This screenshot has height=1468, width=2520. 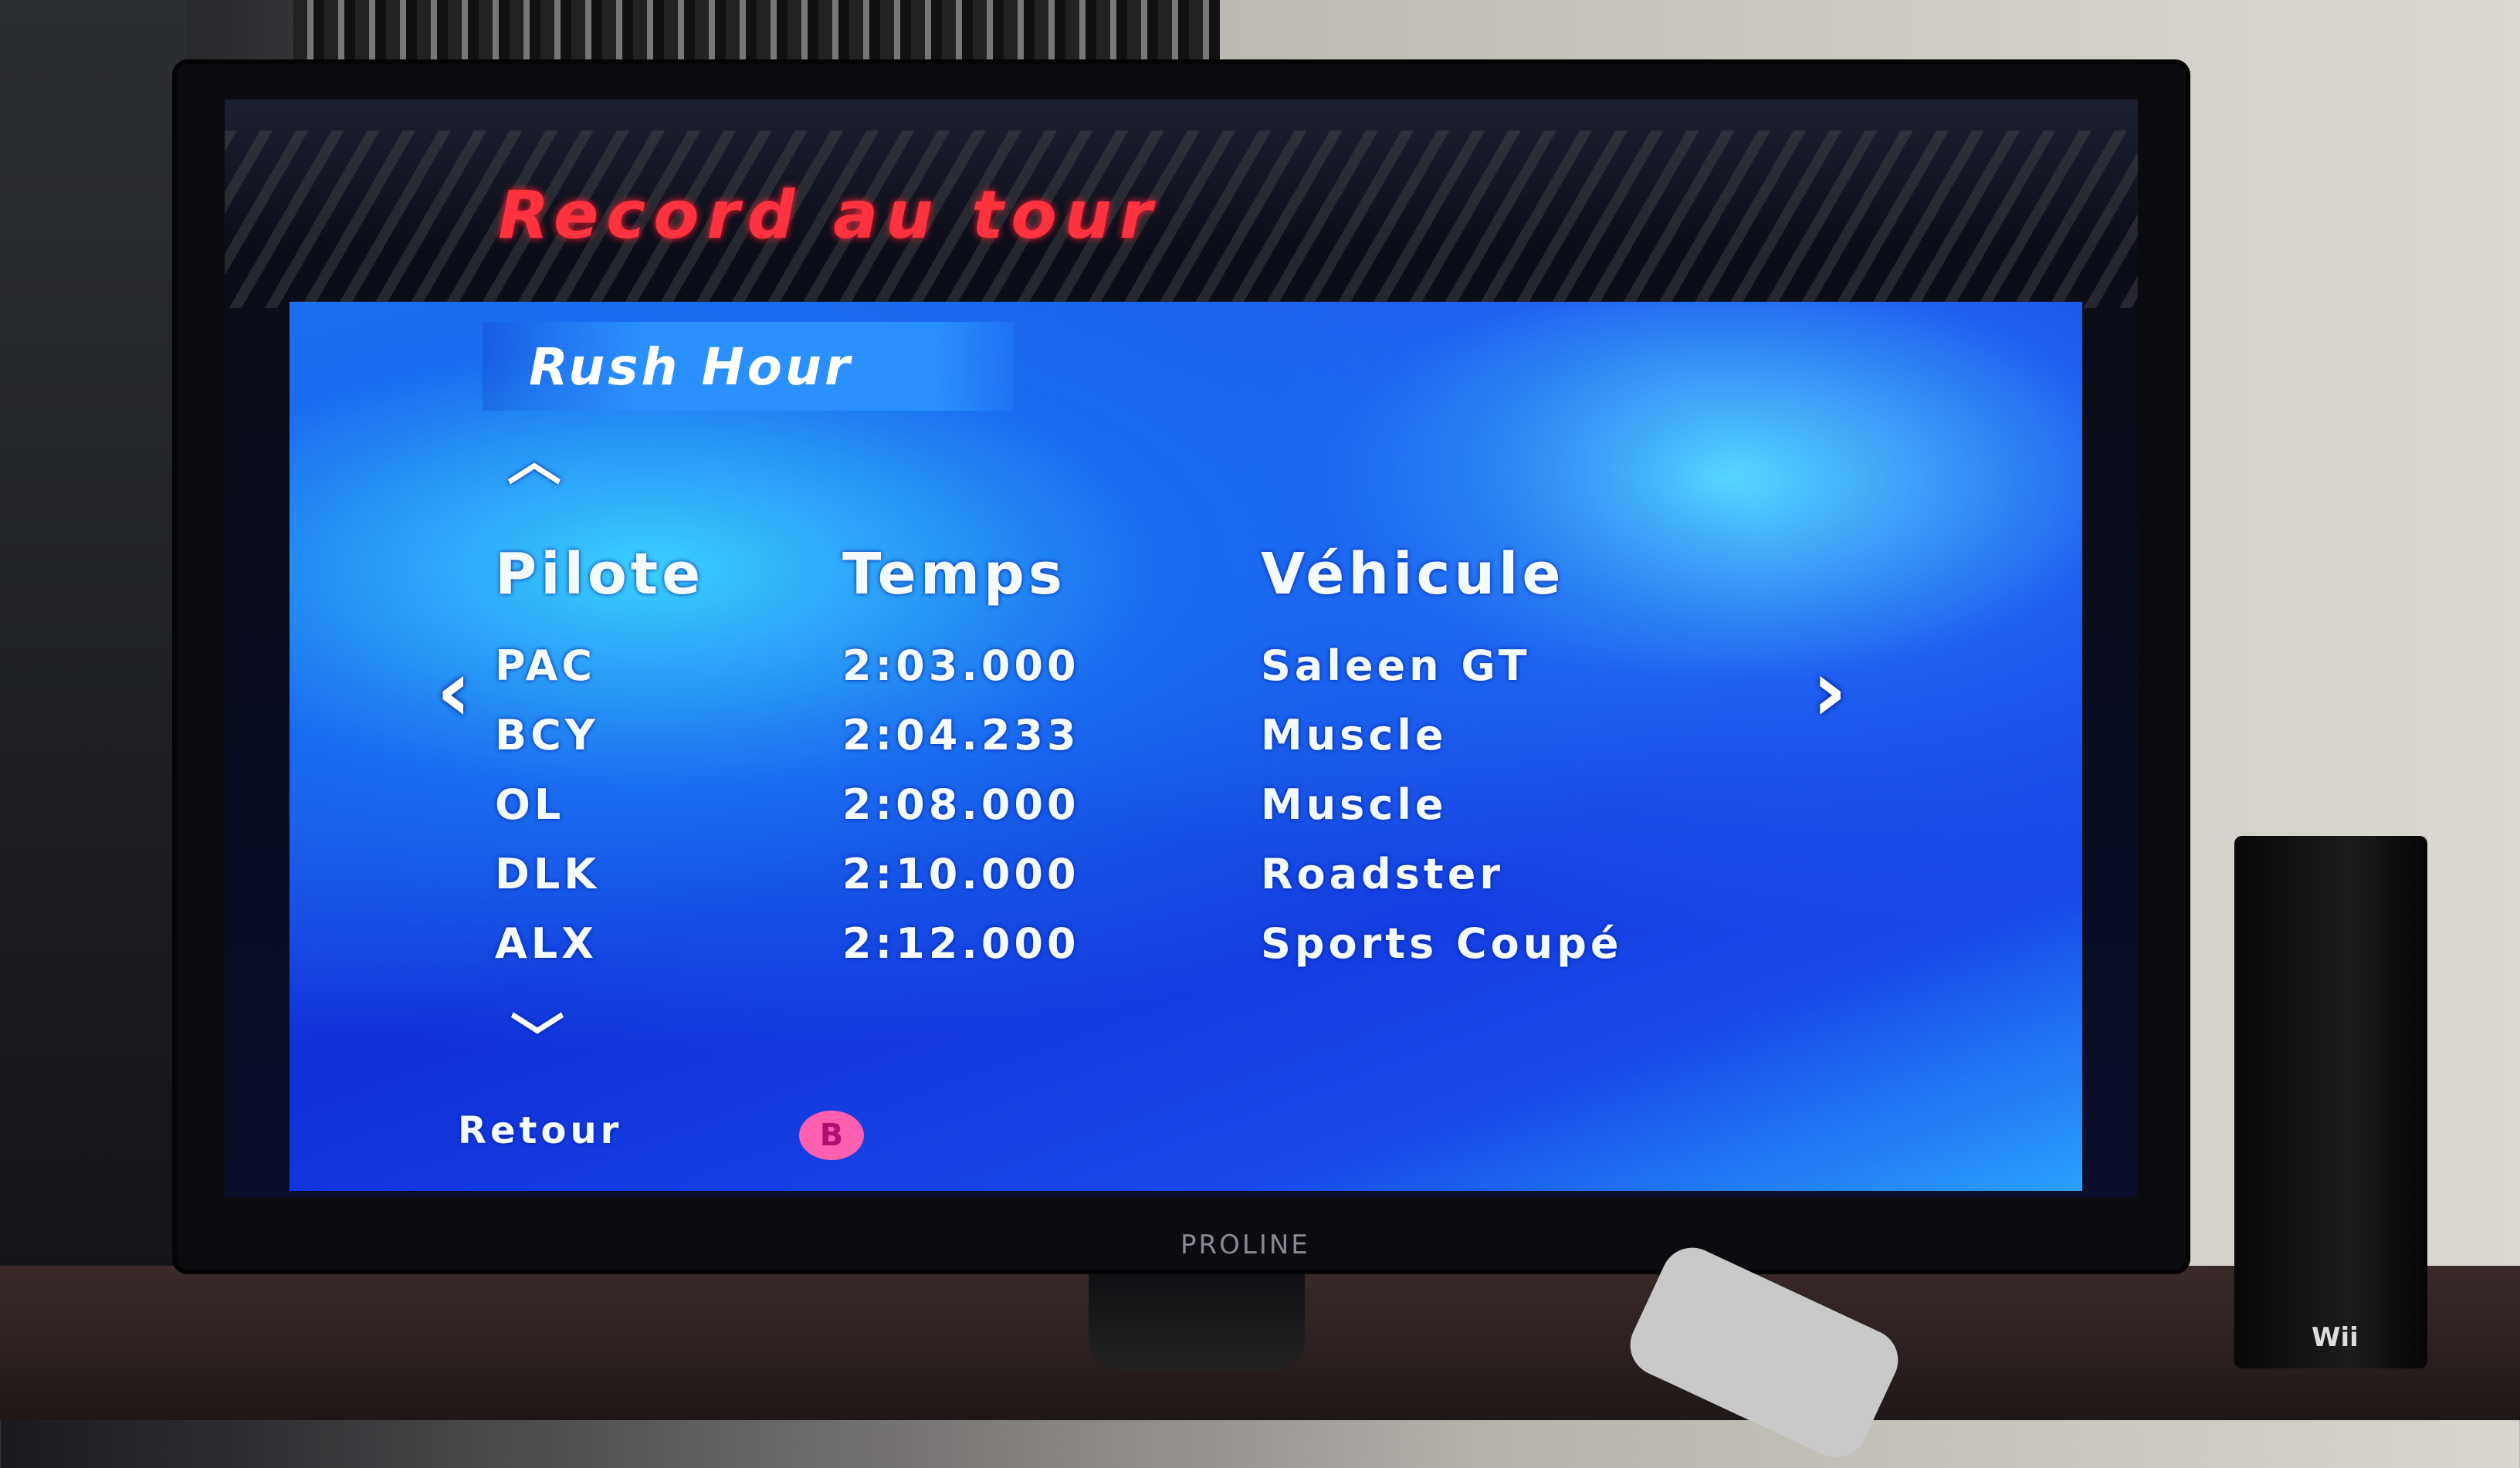 I want to click on row-time: 2:03.000, so click(x=961, y=665).